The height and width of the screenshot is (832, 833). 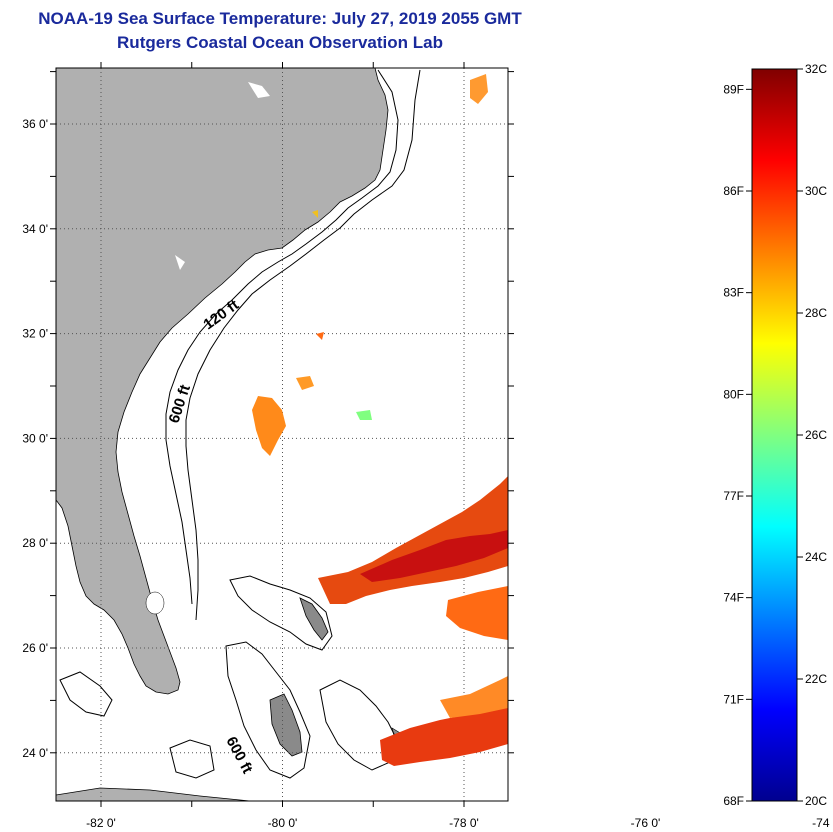 What do you see at coordinates (35, 438) in the screenshot?
I see `lat-tick-label: 30 0'` at bounding box center [35, 438].